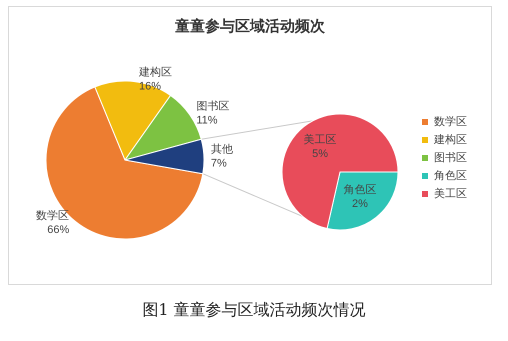  I want to click on data-label: 11%, so click(207, 120).